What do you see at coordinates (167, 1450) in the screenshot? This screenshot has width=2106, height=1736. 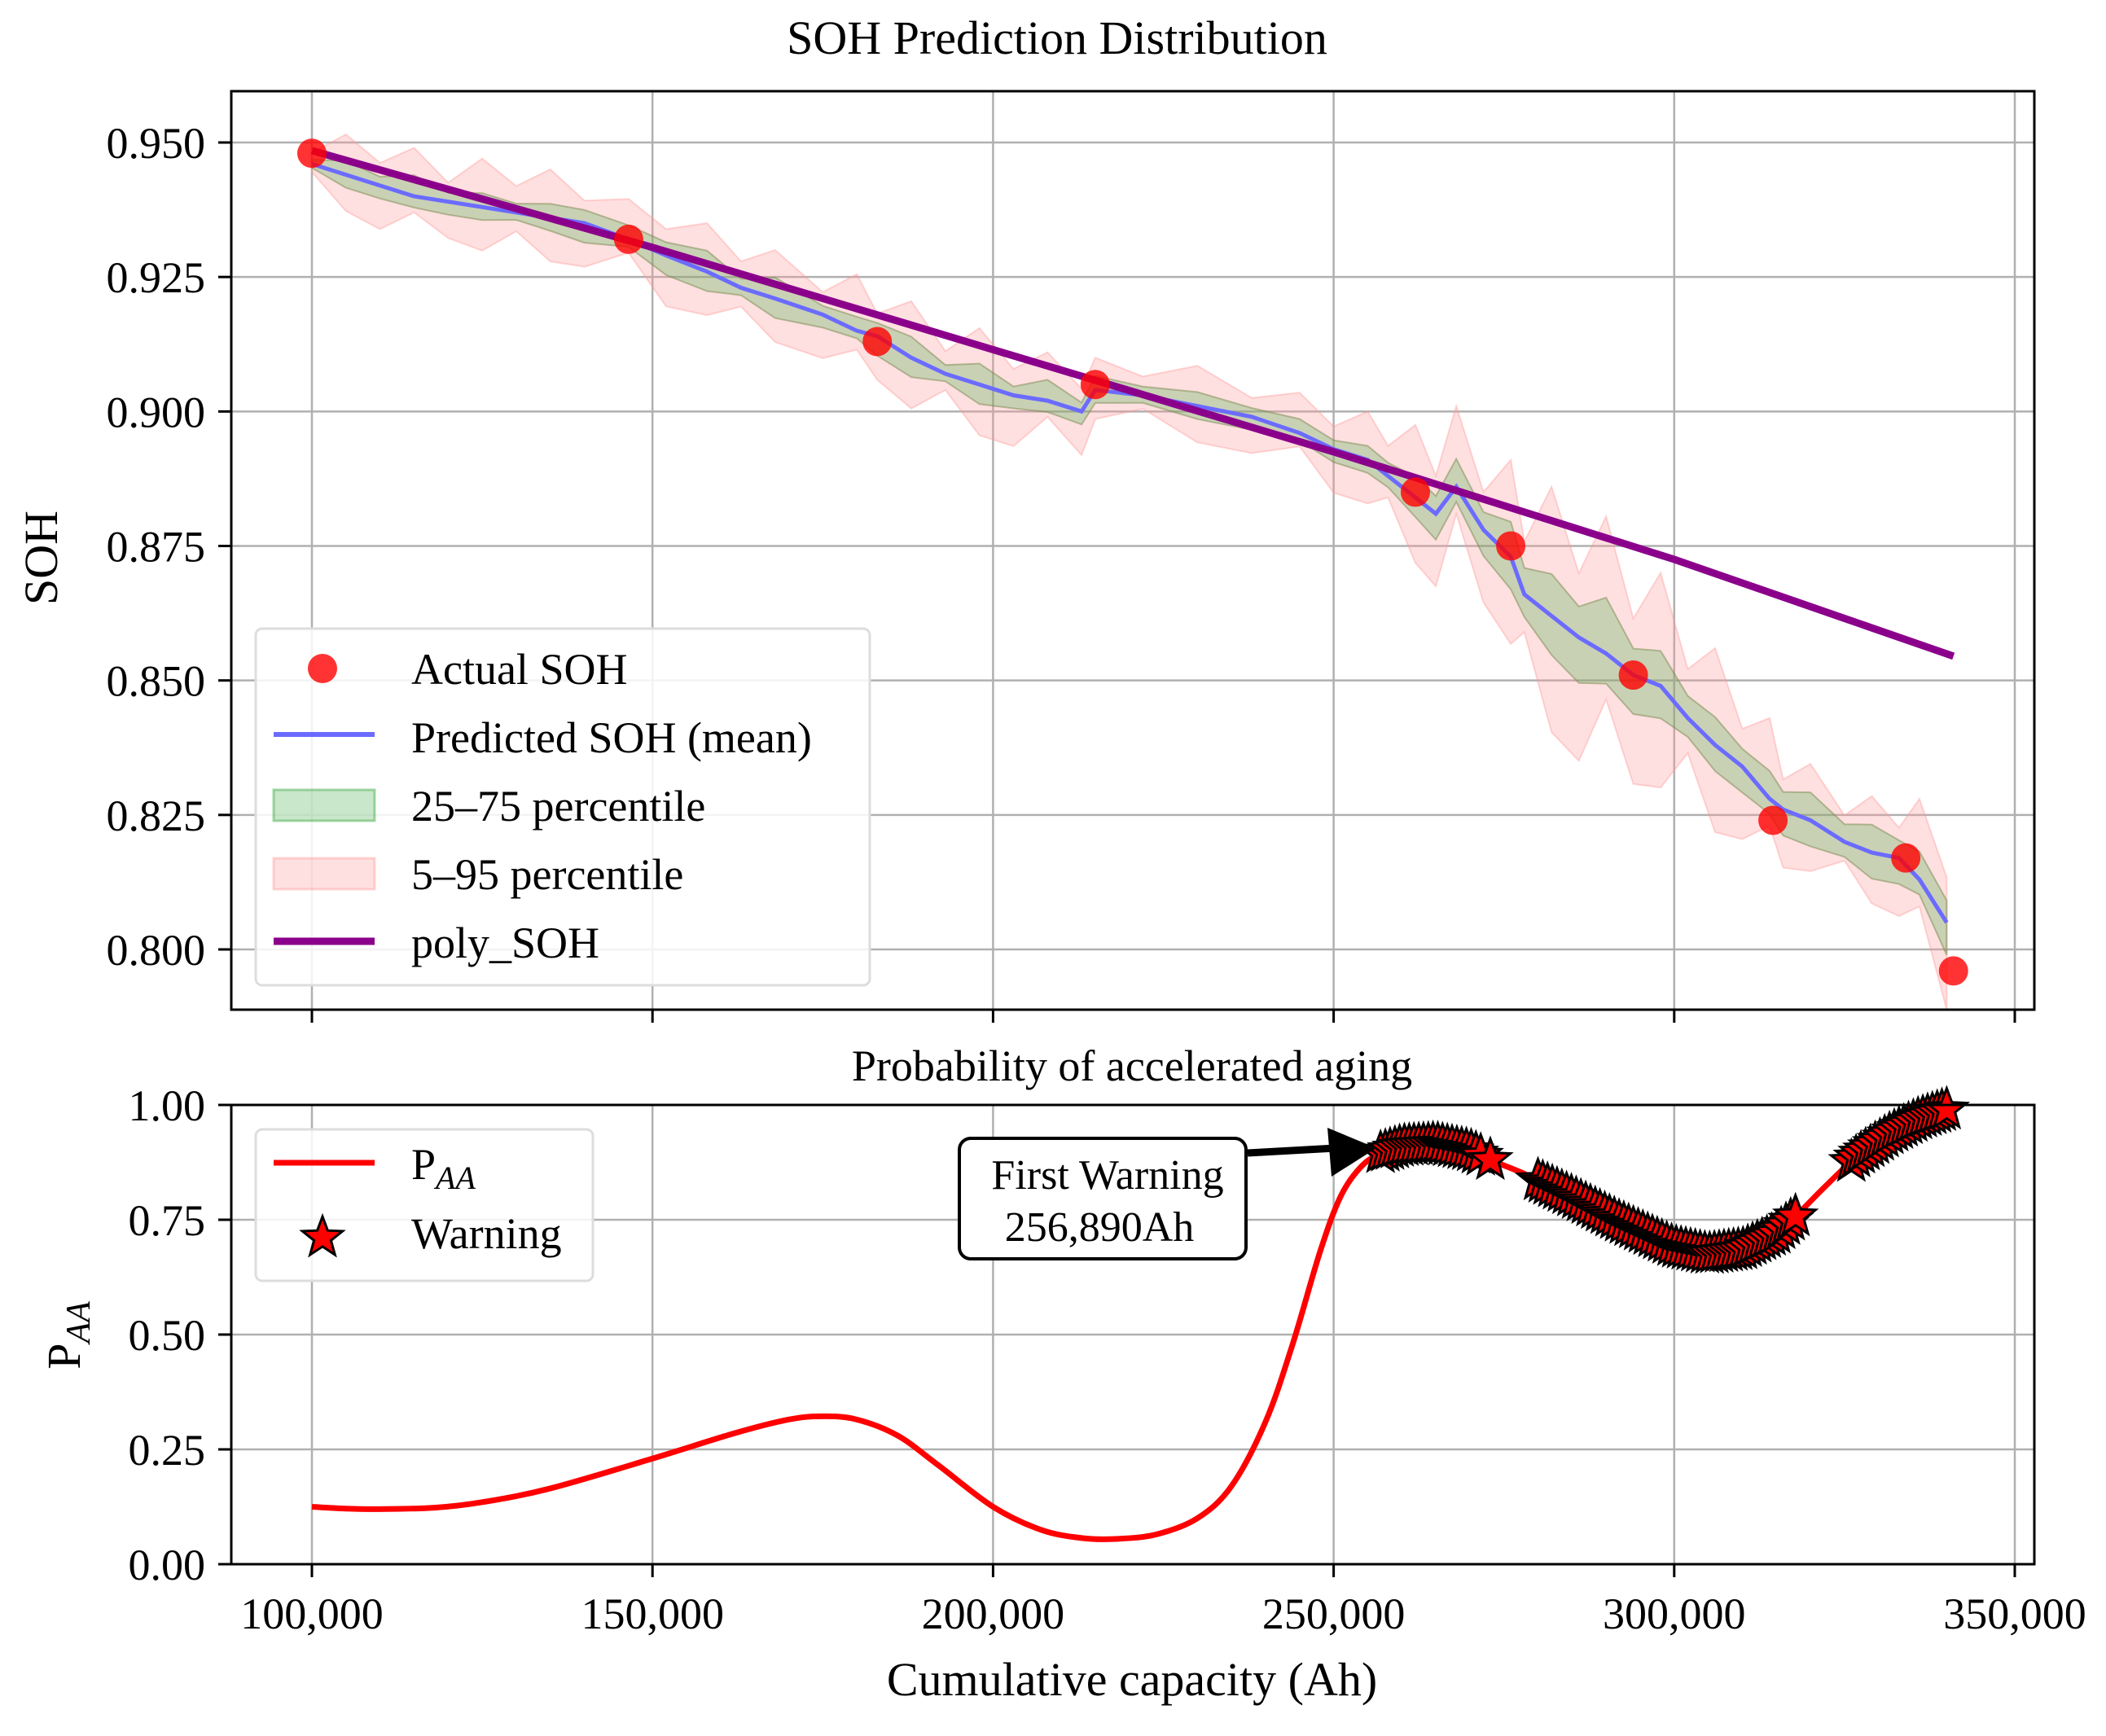 I see `y-tick-label: 0.25` at bounding box center [167, 1450].